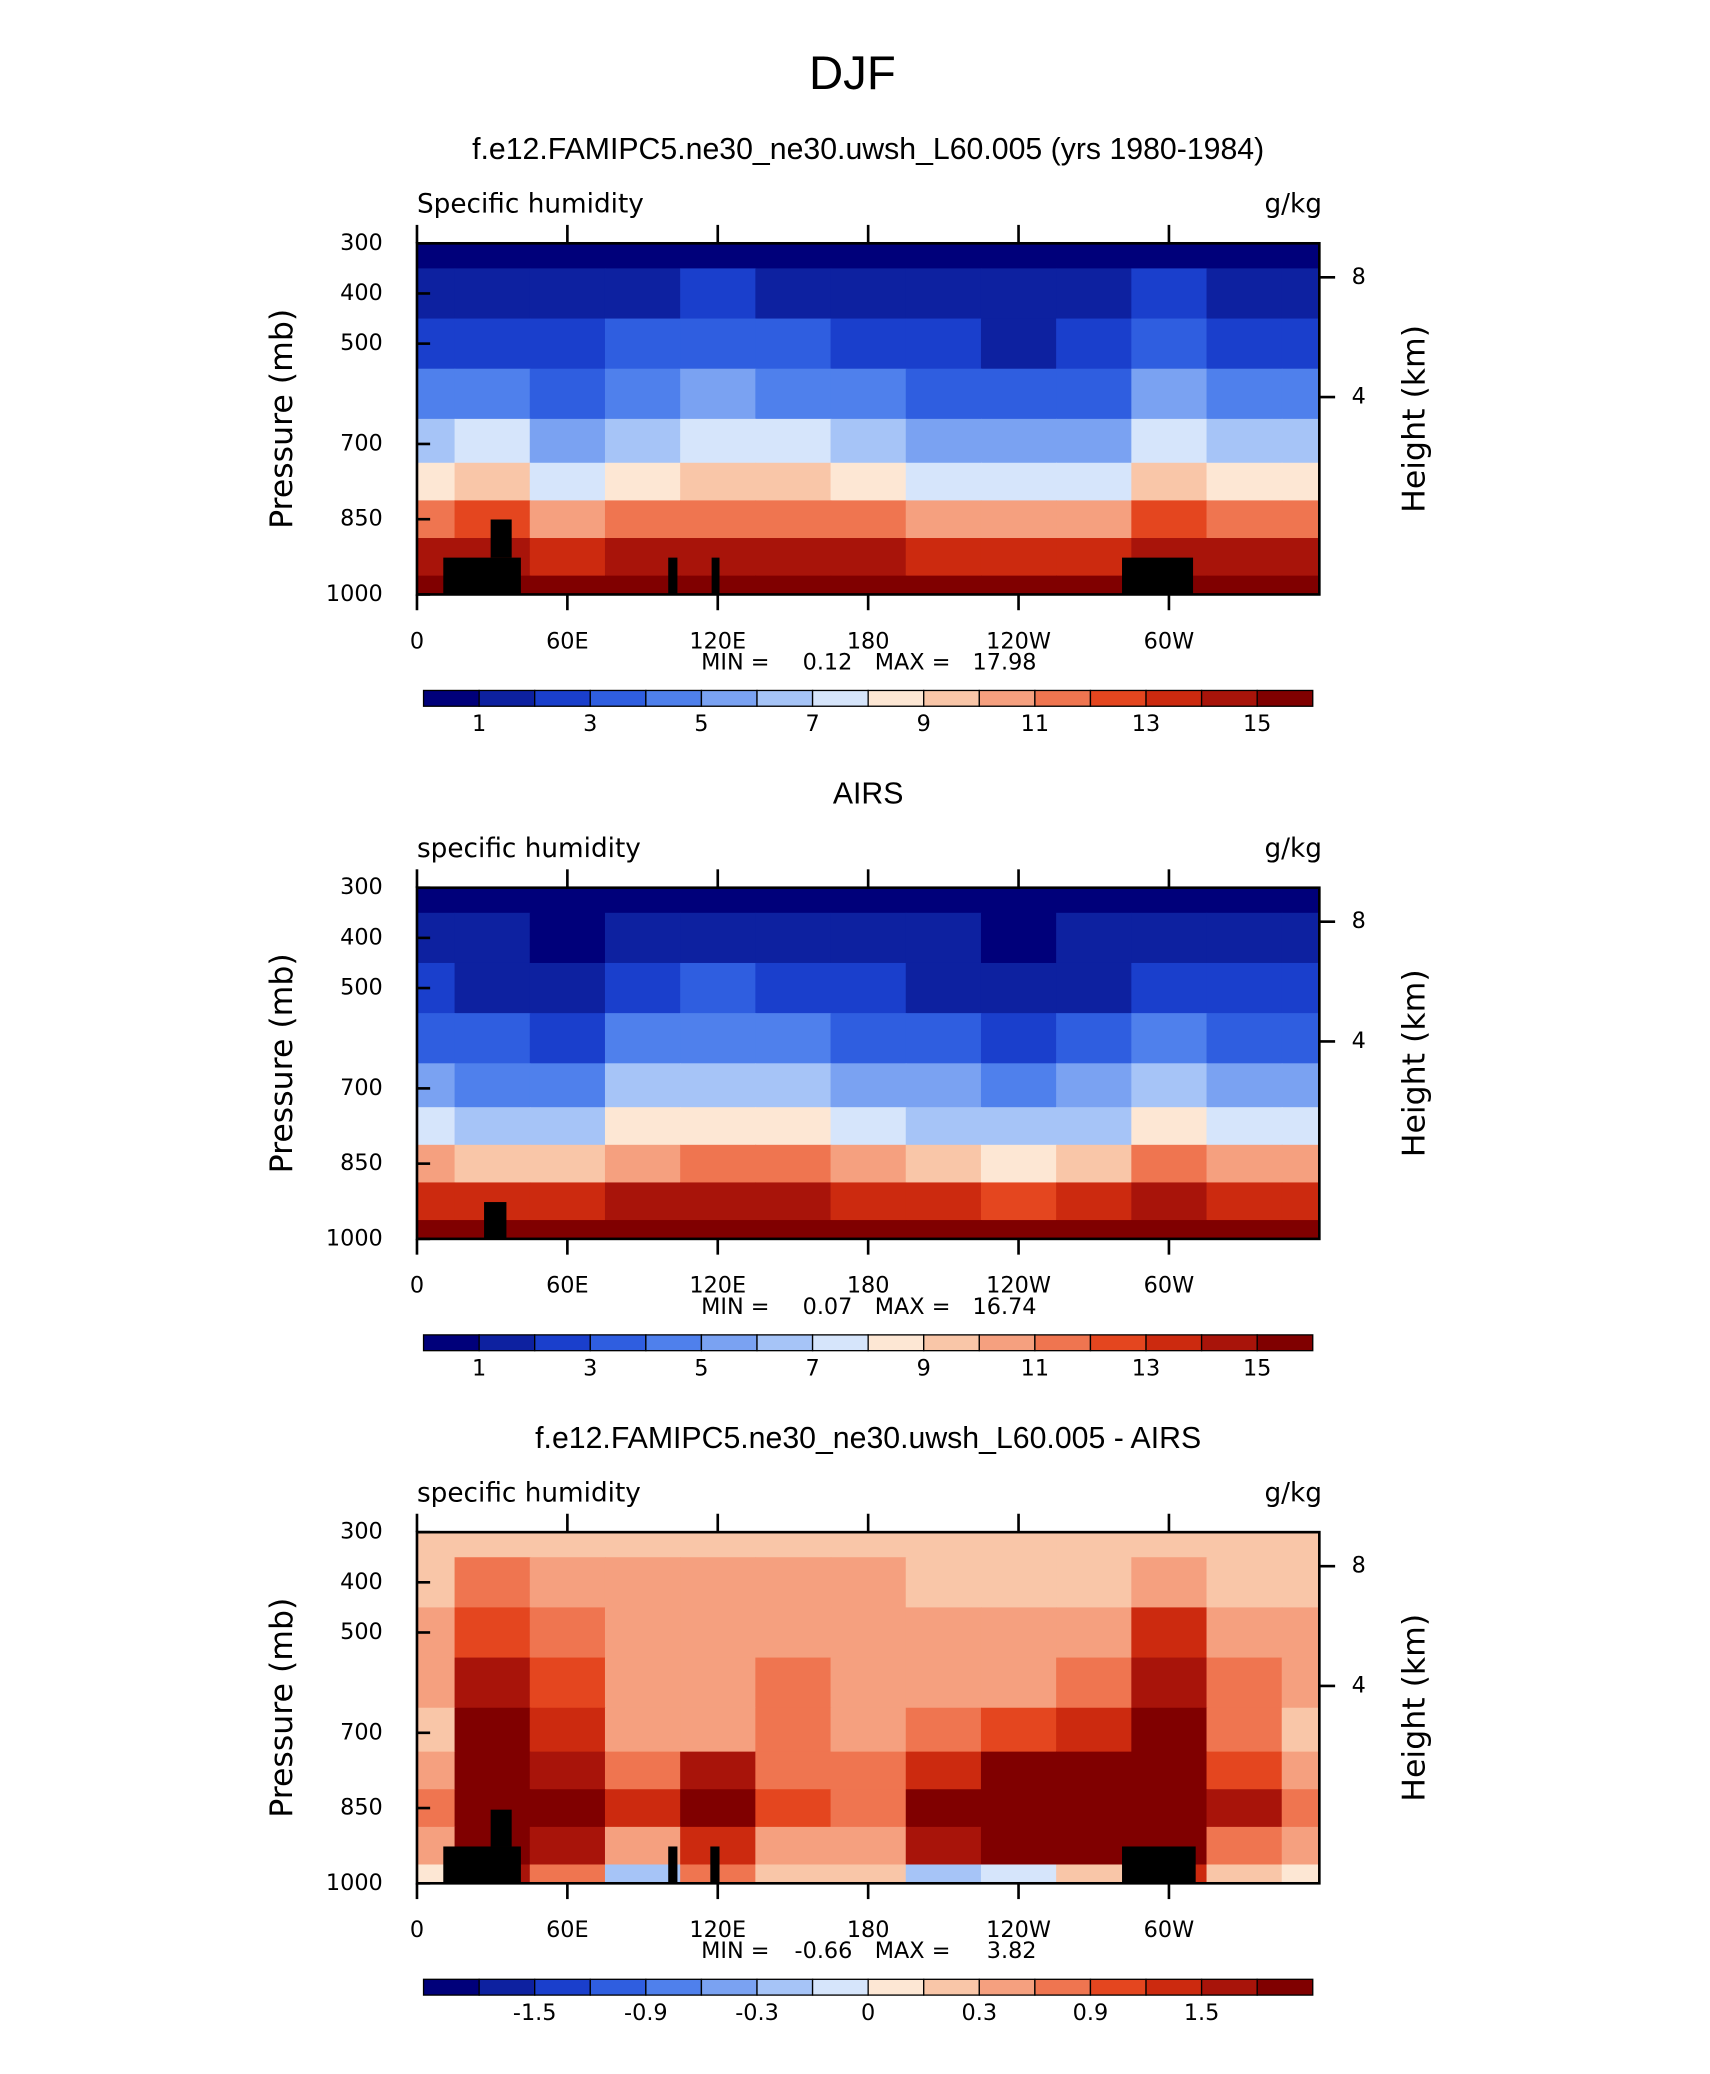 Image resolution: width=1710 pixels, height=2074 pixels. I want to click on min-value: 0.12, so click(828, 662).